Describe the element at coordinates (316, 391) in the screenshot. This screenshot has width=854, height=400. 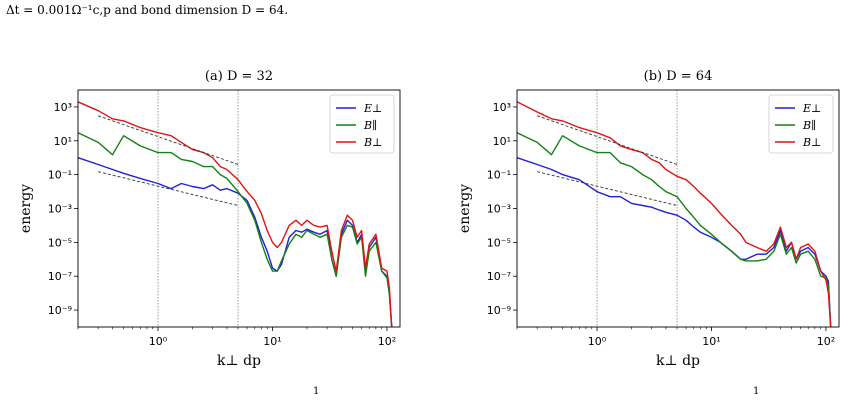
I see `caption-fragment-left: 1` at that location.